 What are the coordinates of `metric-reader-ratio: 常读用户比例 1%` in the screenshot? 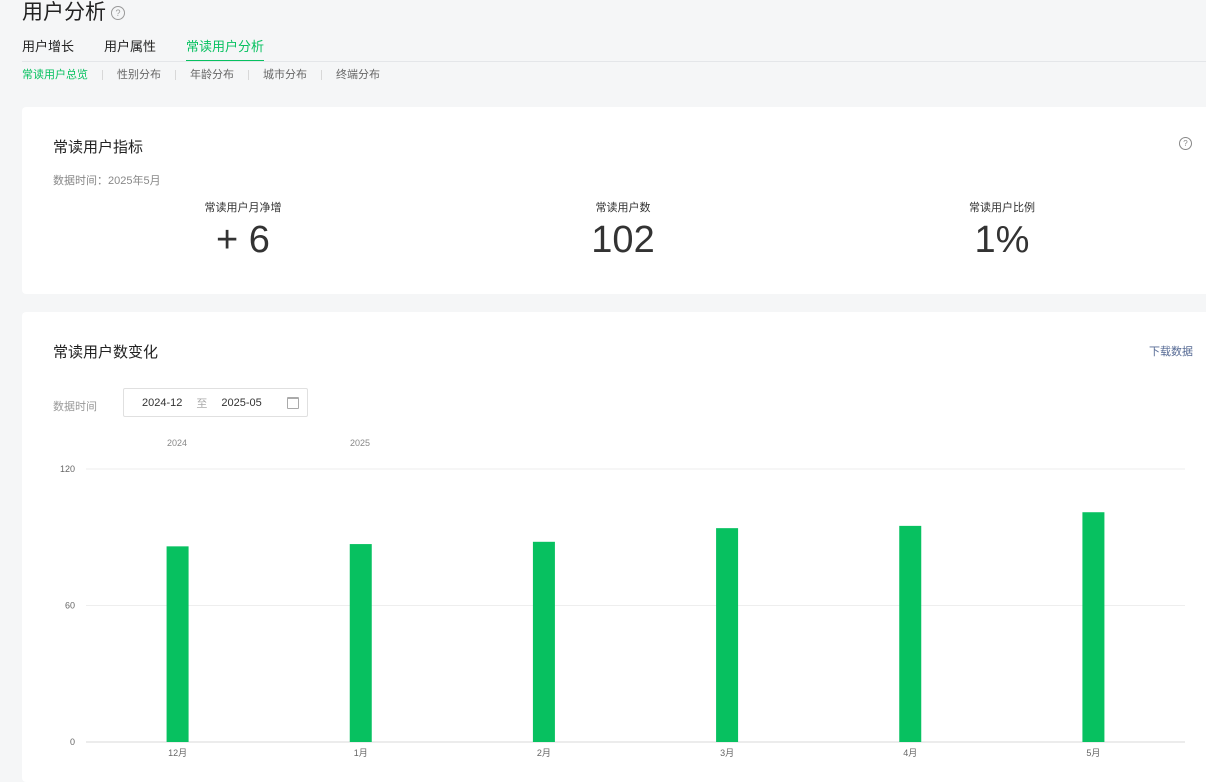 It's located at (1002, 230).